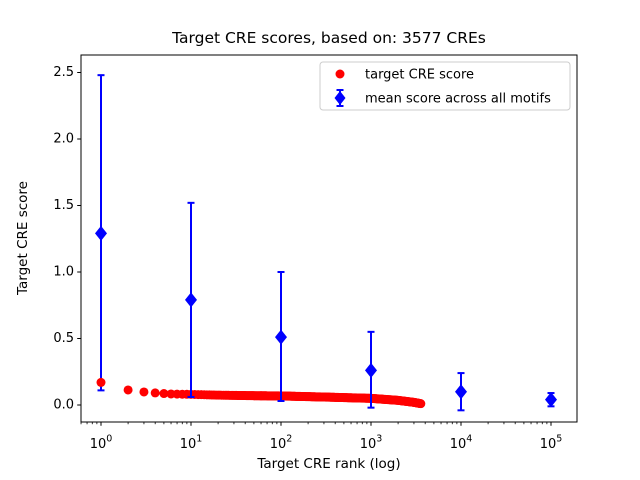 This screenshot has width=640, height=480. Describe the element at coordinates (551, 443) in the screenshot. I see `x-tick-label: 10⁵` at that location.